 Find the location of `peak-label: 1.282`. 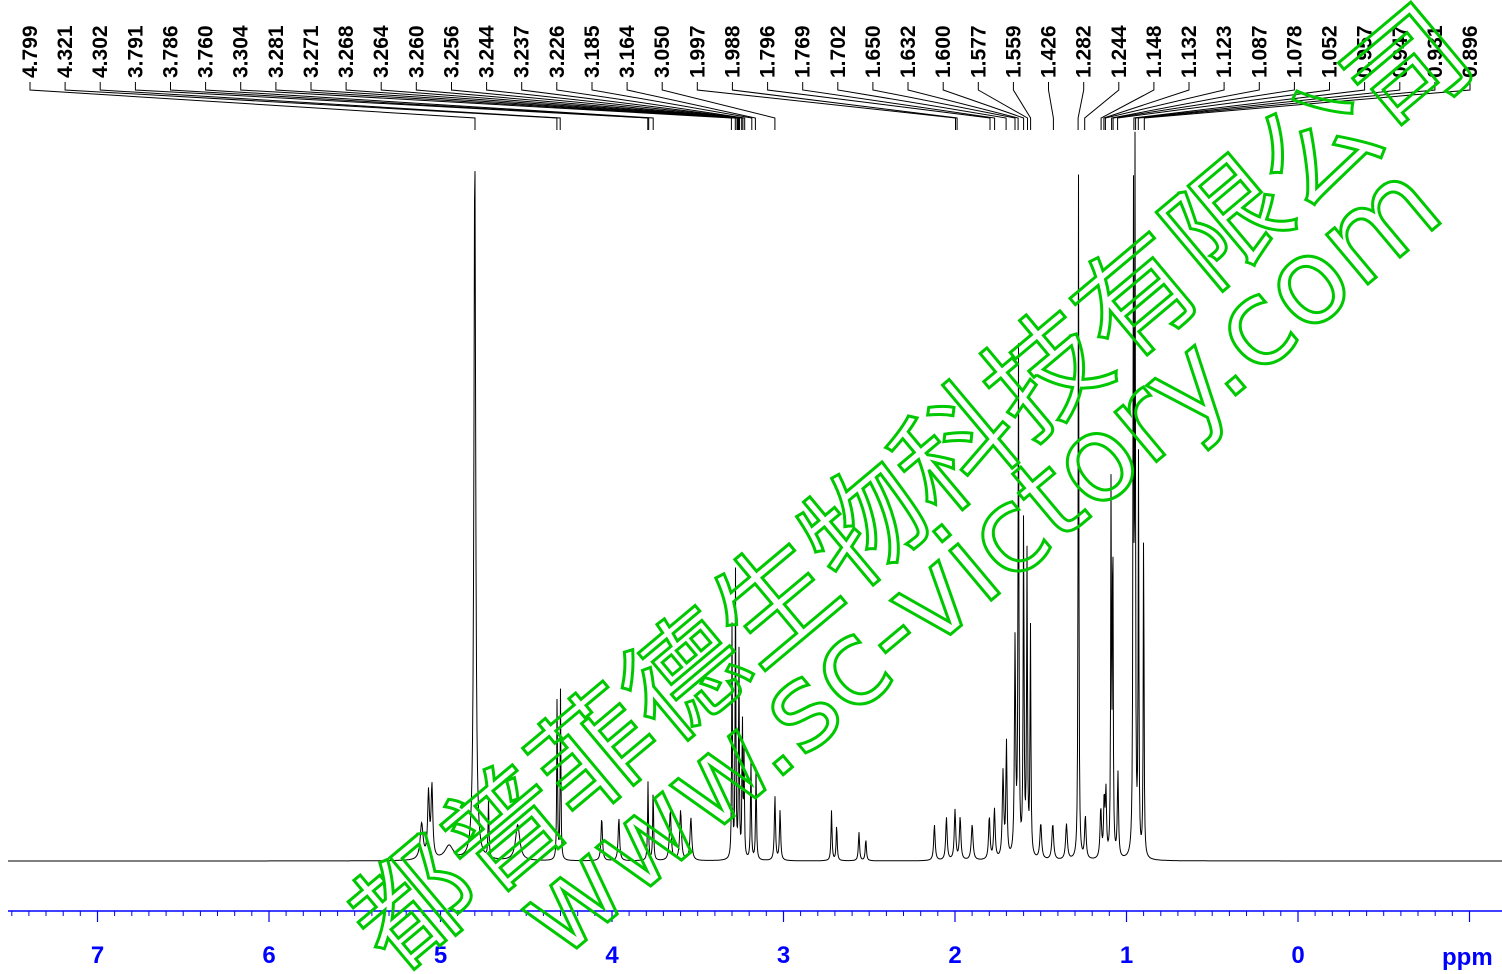

peak-label: 1.282 is located at coordinates (1084, 51).